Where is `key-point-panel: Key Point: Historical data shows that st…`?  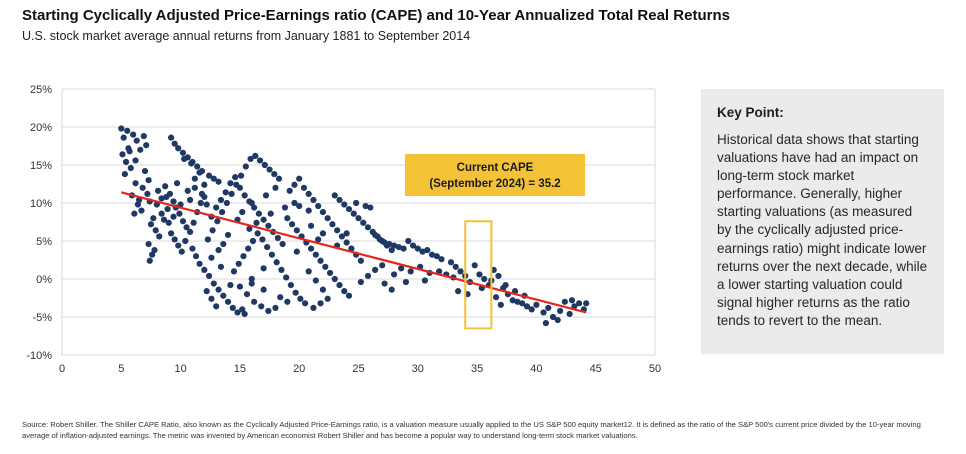
key-point-panel: Key Point: Historical data shows that st… is located at coordinates (822, 221).